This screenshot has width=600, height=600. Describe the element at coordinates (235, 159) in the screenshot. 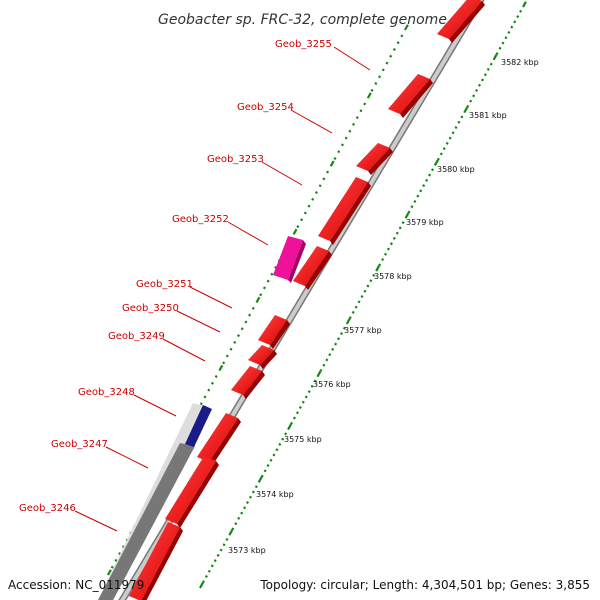

I see `locus-label: Geob_3253` at that location.